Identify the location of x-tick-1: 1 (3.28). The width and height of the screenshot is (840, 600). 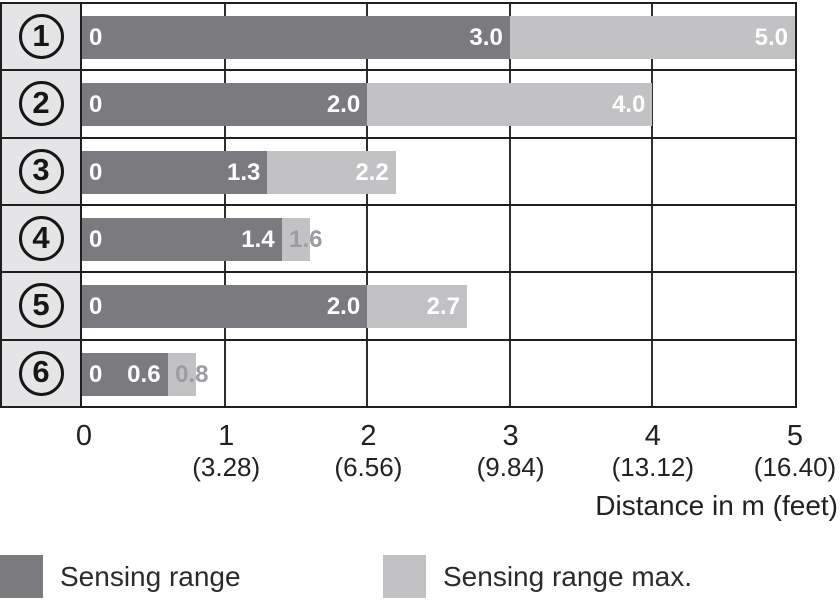
(226, 451).